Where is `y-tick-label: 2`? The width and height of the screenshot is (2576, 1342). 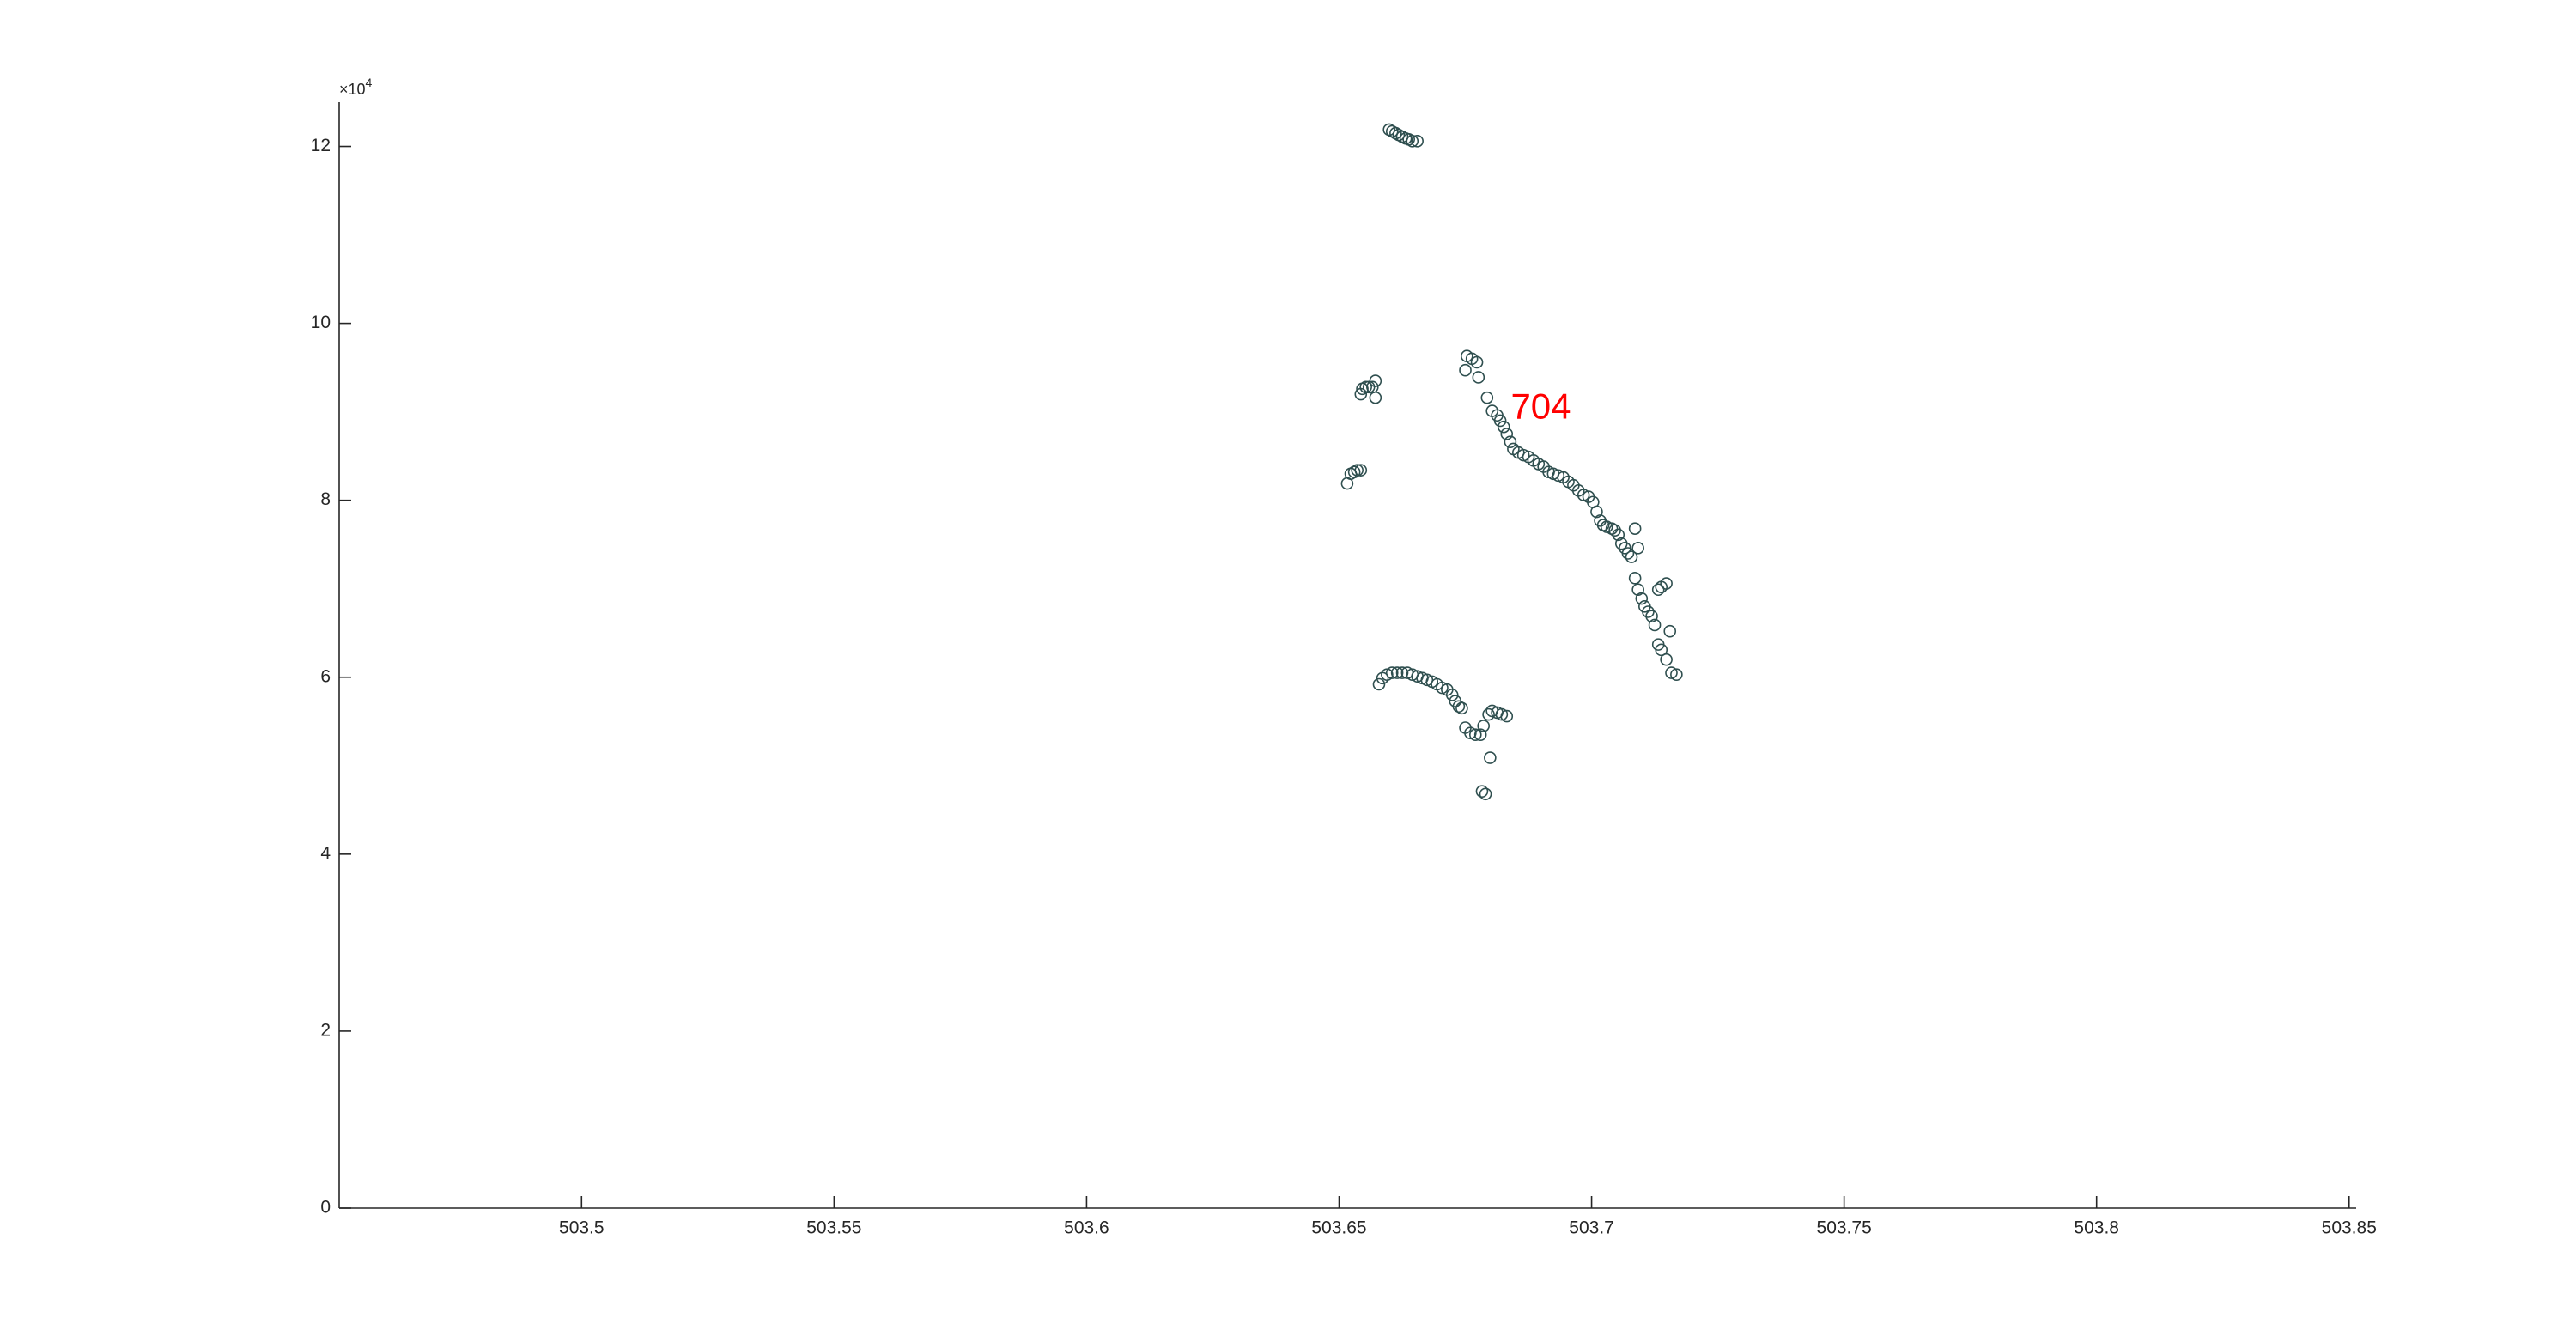
y-tick-label: 2 is located at coordinates (325, 1030).